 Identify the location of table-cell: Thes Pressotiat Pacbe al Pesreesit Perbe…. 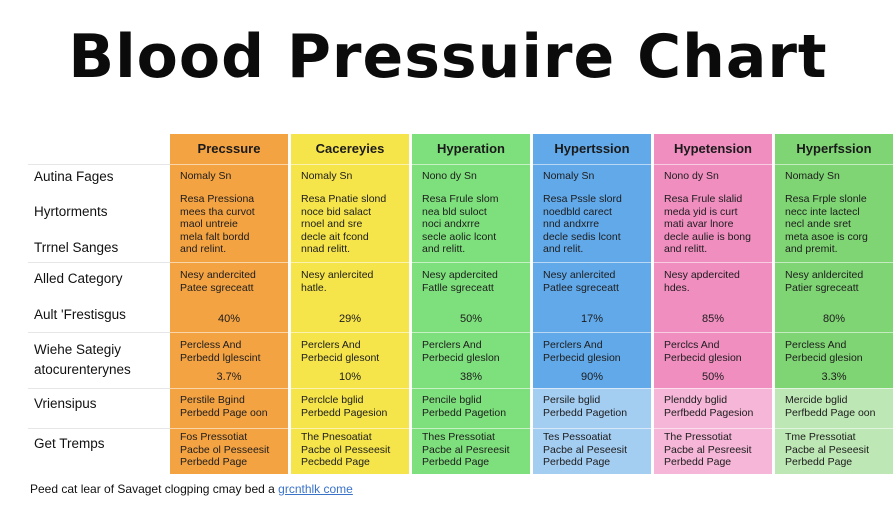
(466, 449).